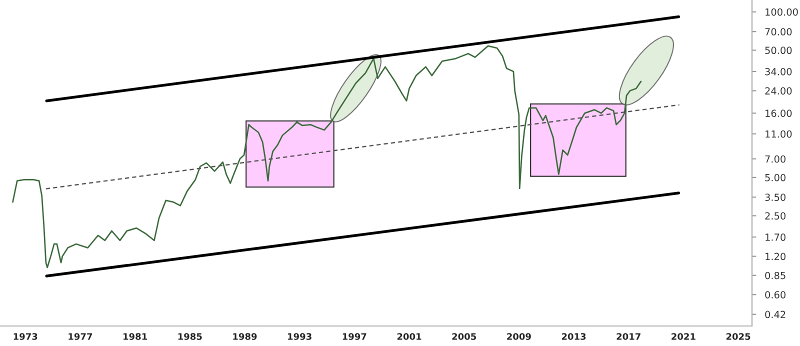  What do you see at coordinates (778, 50) in the screenshot?
I see `y-tick-label: 50.00` at bounding box center [778, 50].